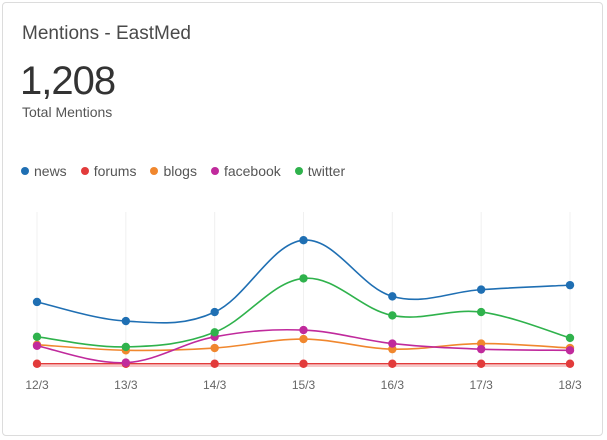  Describe the element at coordinates (68, 81) in the screenshot. I see `total-mentions-value: 1,208` at that location.